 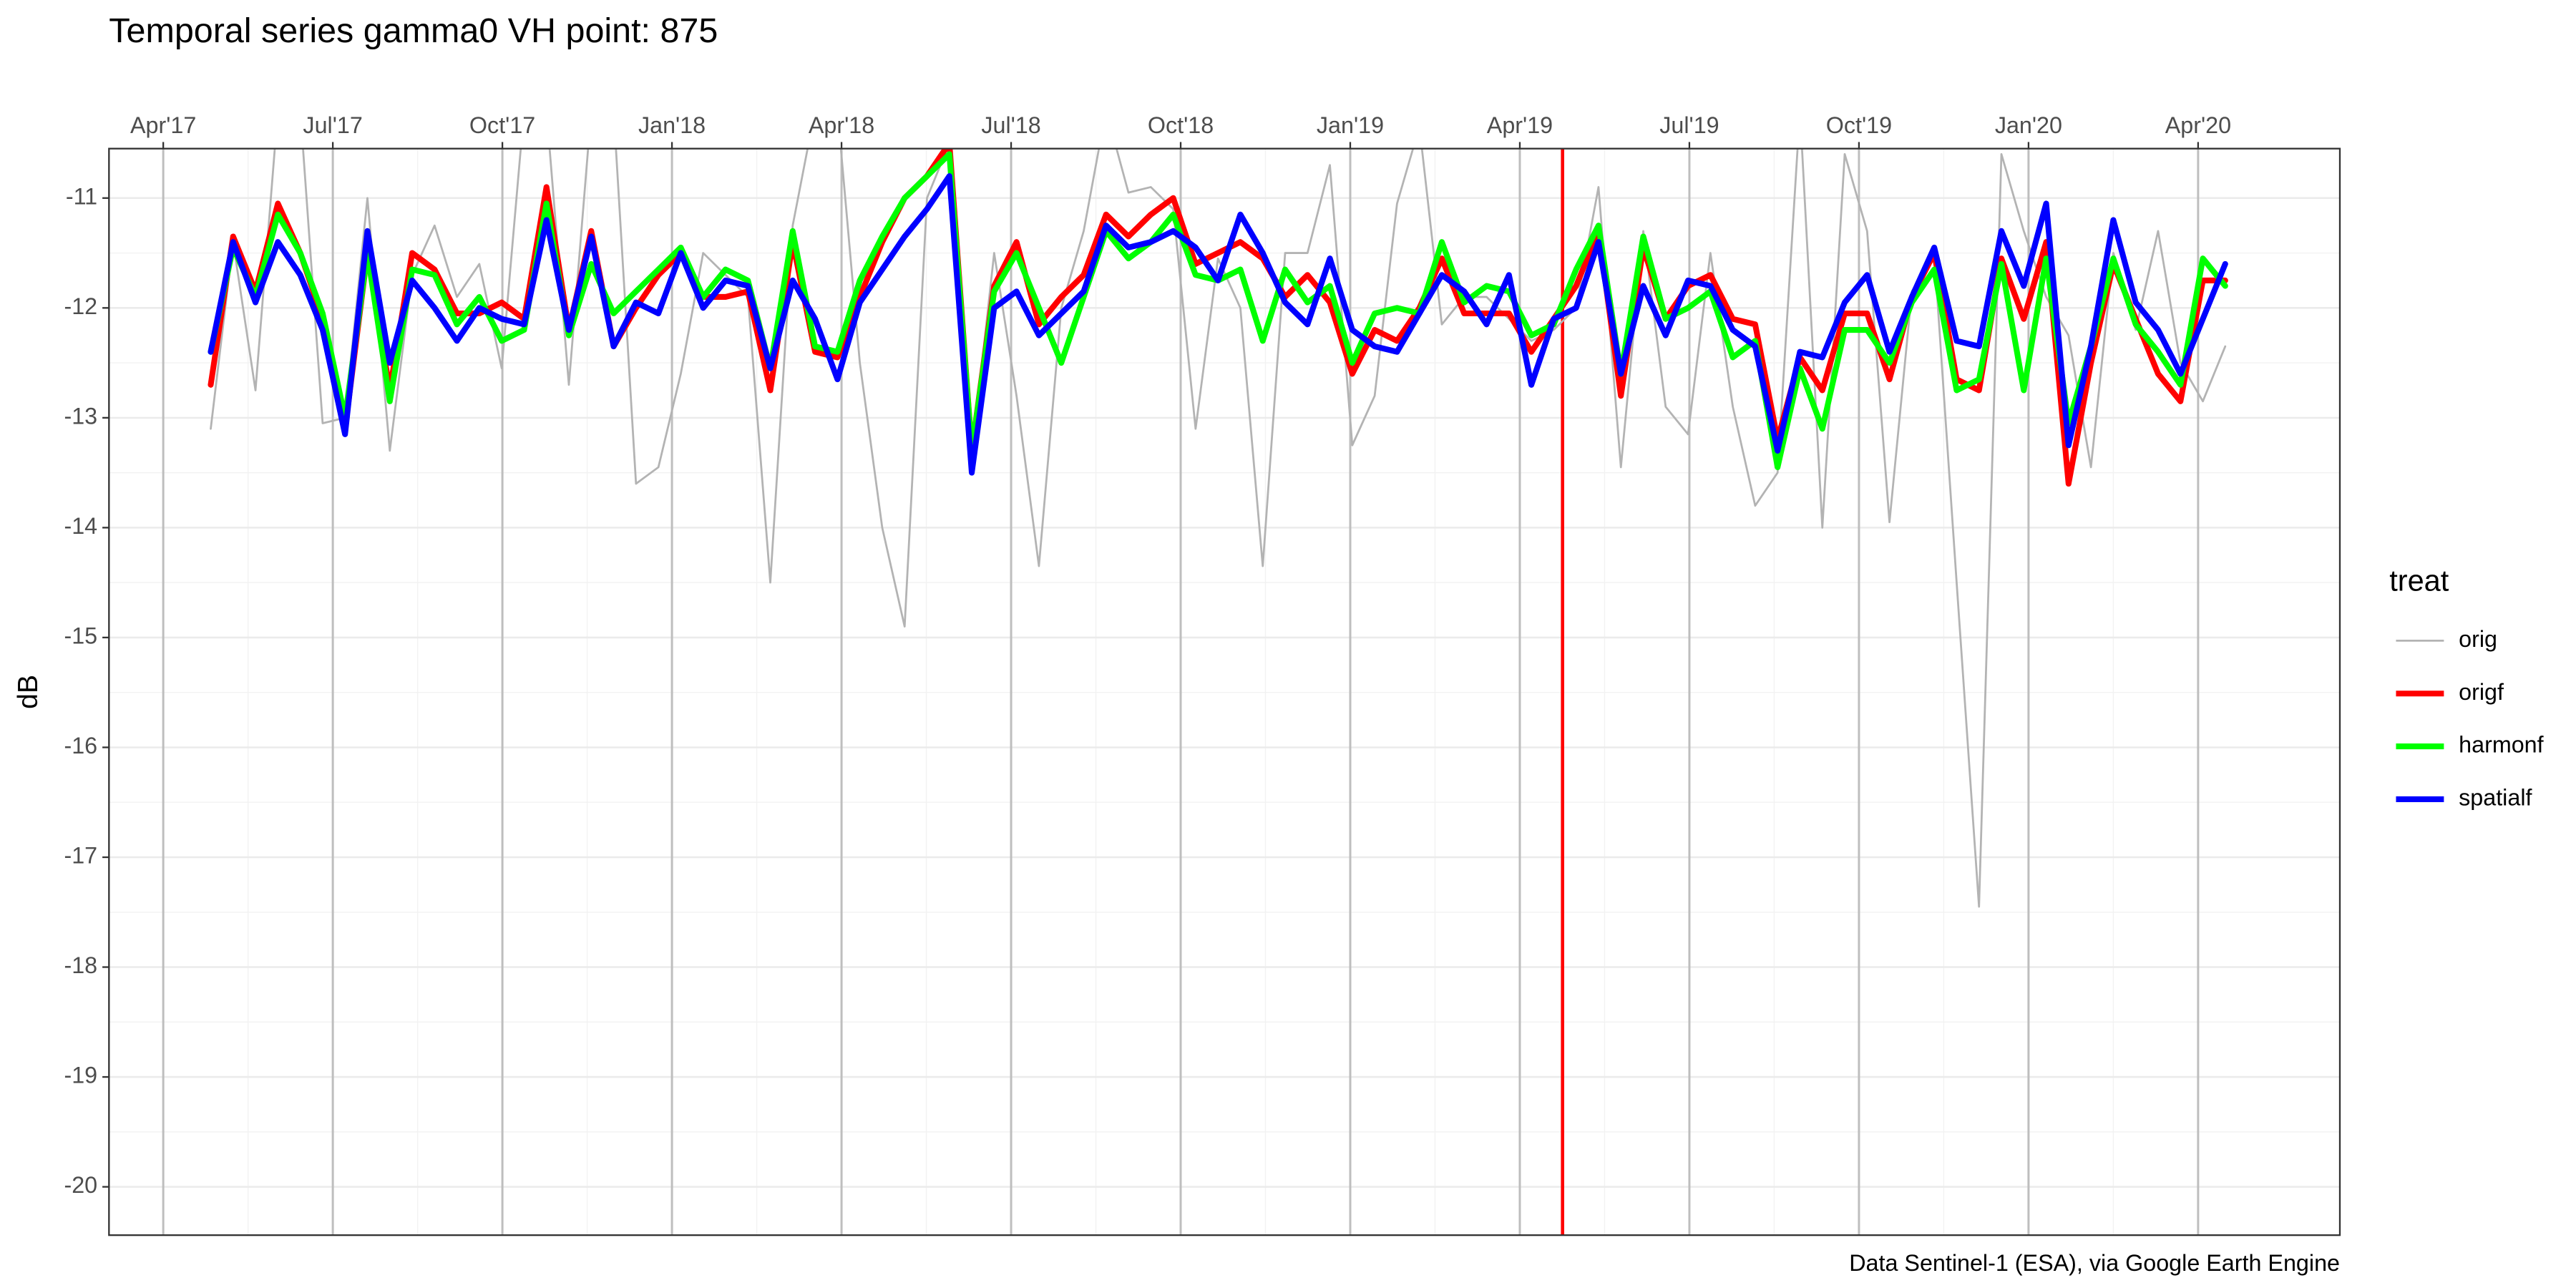 I want to click on legend: treat orig origf harmonf spatialf, so click(x=2466, y=687).